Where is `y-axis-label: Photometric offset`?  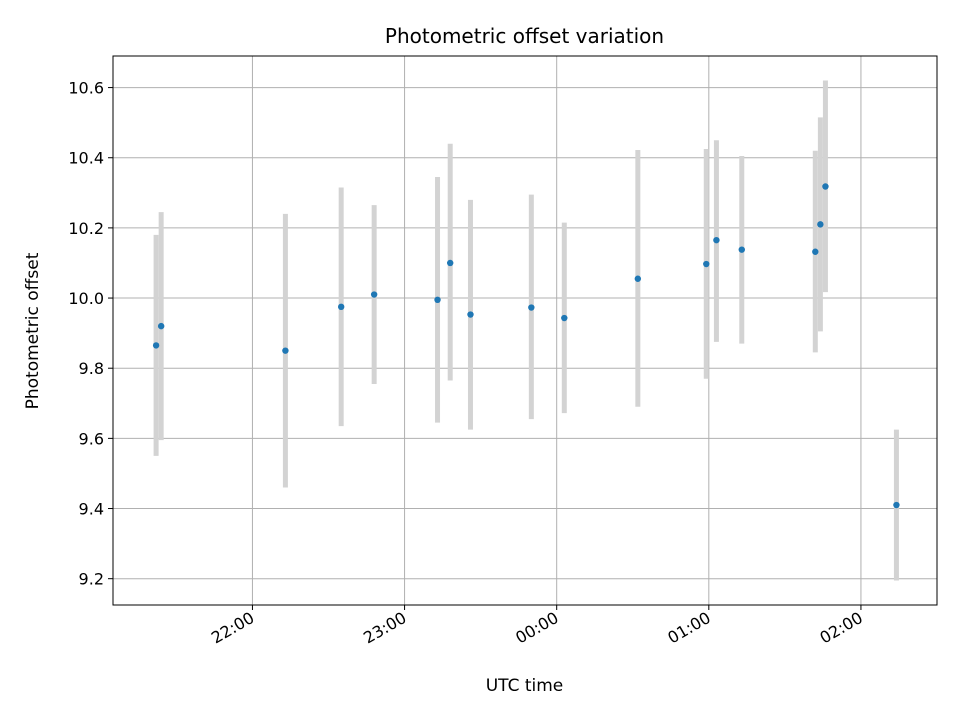
y-axis-label: Photometric offset is located at coordinates (33, 330).